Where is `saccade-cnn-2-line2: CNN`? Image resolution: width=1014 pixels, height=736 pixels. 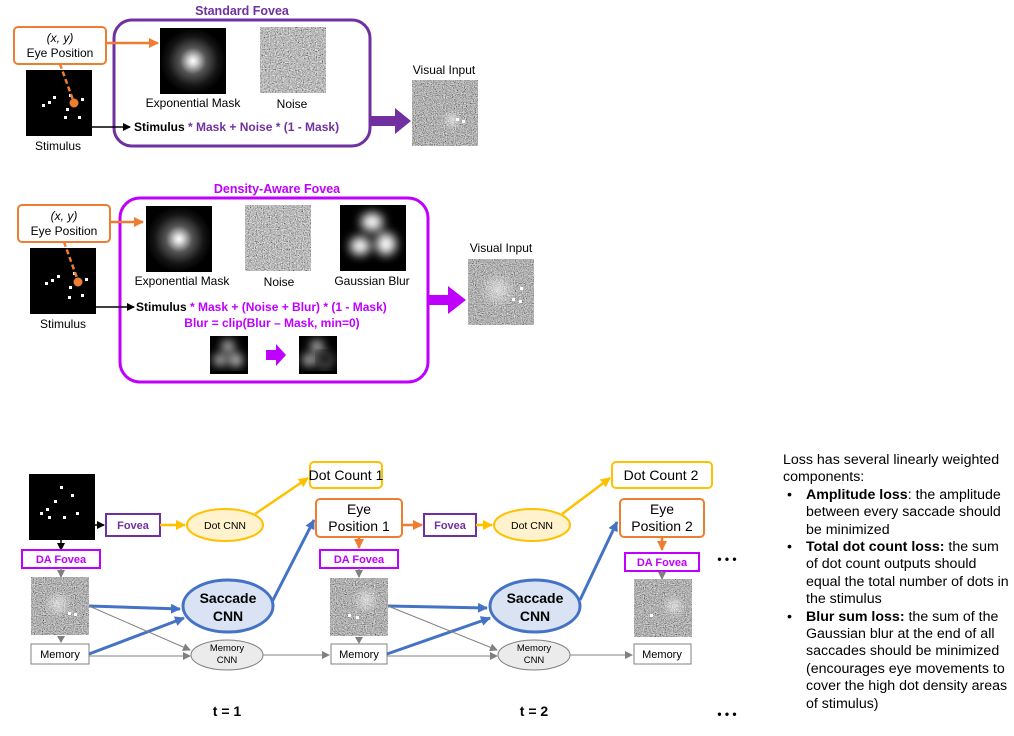
saccade-cnn-2-line2: CNN is located at coordinates (535, 616).